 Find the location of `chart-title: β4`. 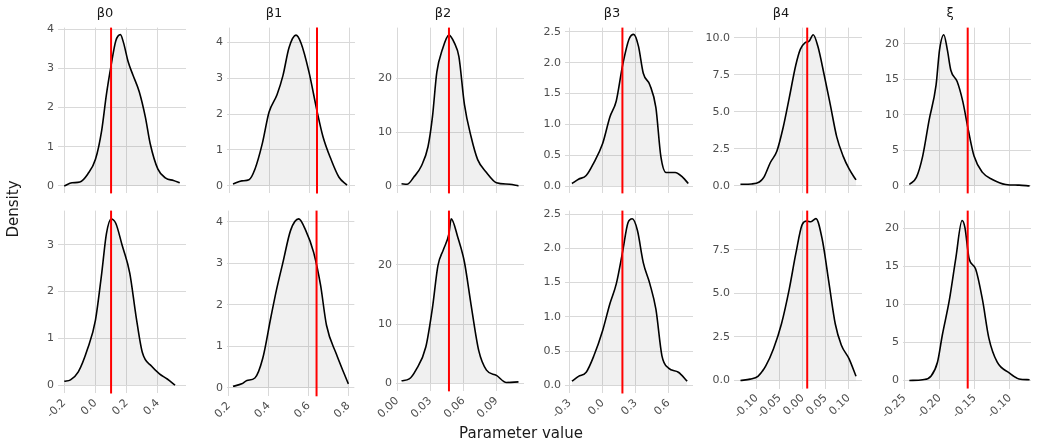

chart-title: β4 is located at coordinates (781, 13).